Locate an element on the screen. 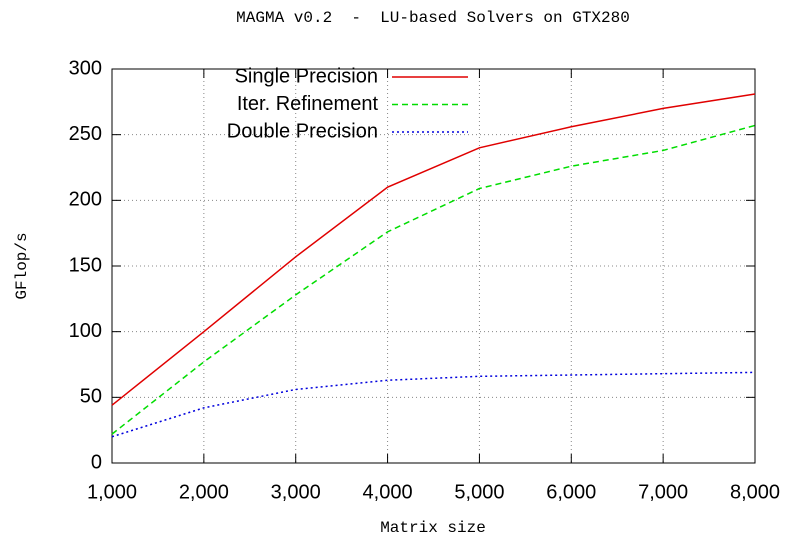  series-line is located at coordinates (433, 404).